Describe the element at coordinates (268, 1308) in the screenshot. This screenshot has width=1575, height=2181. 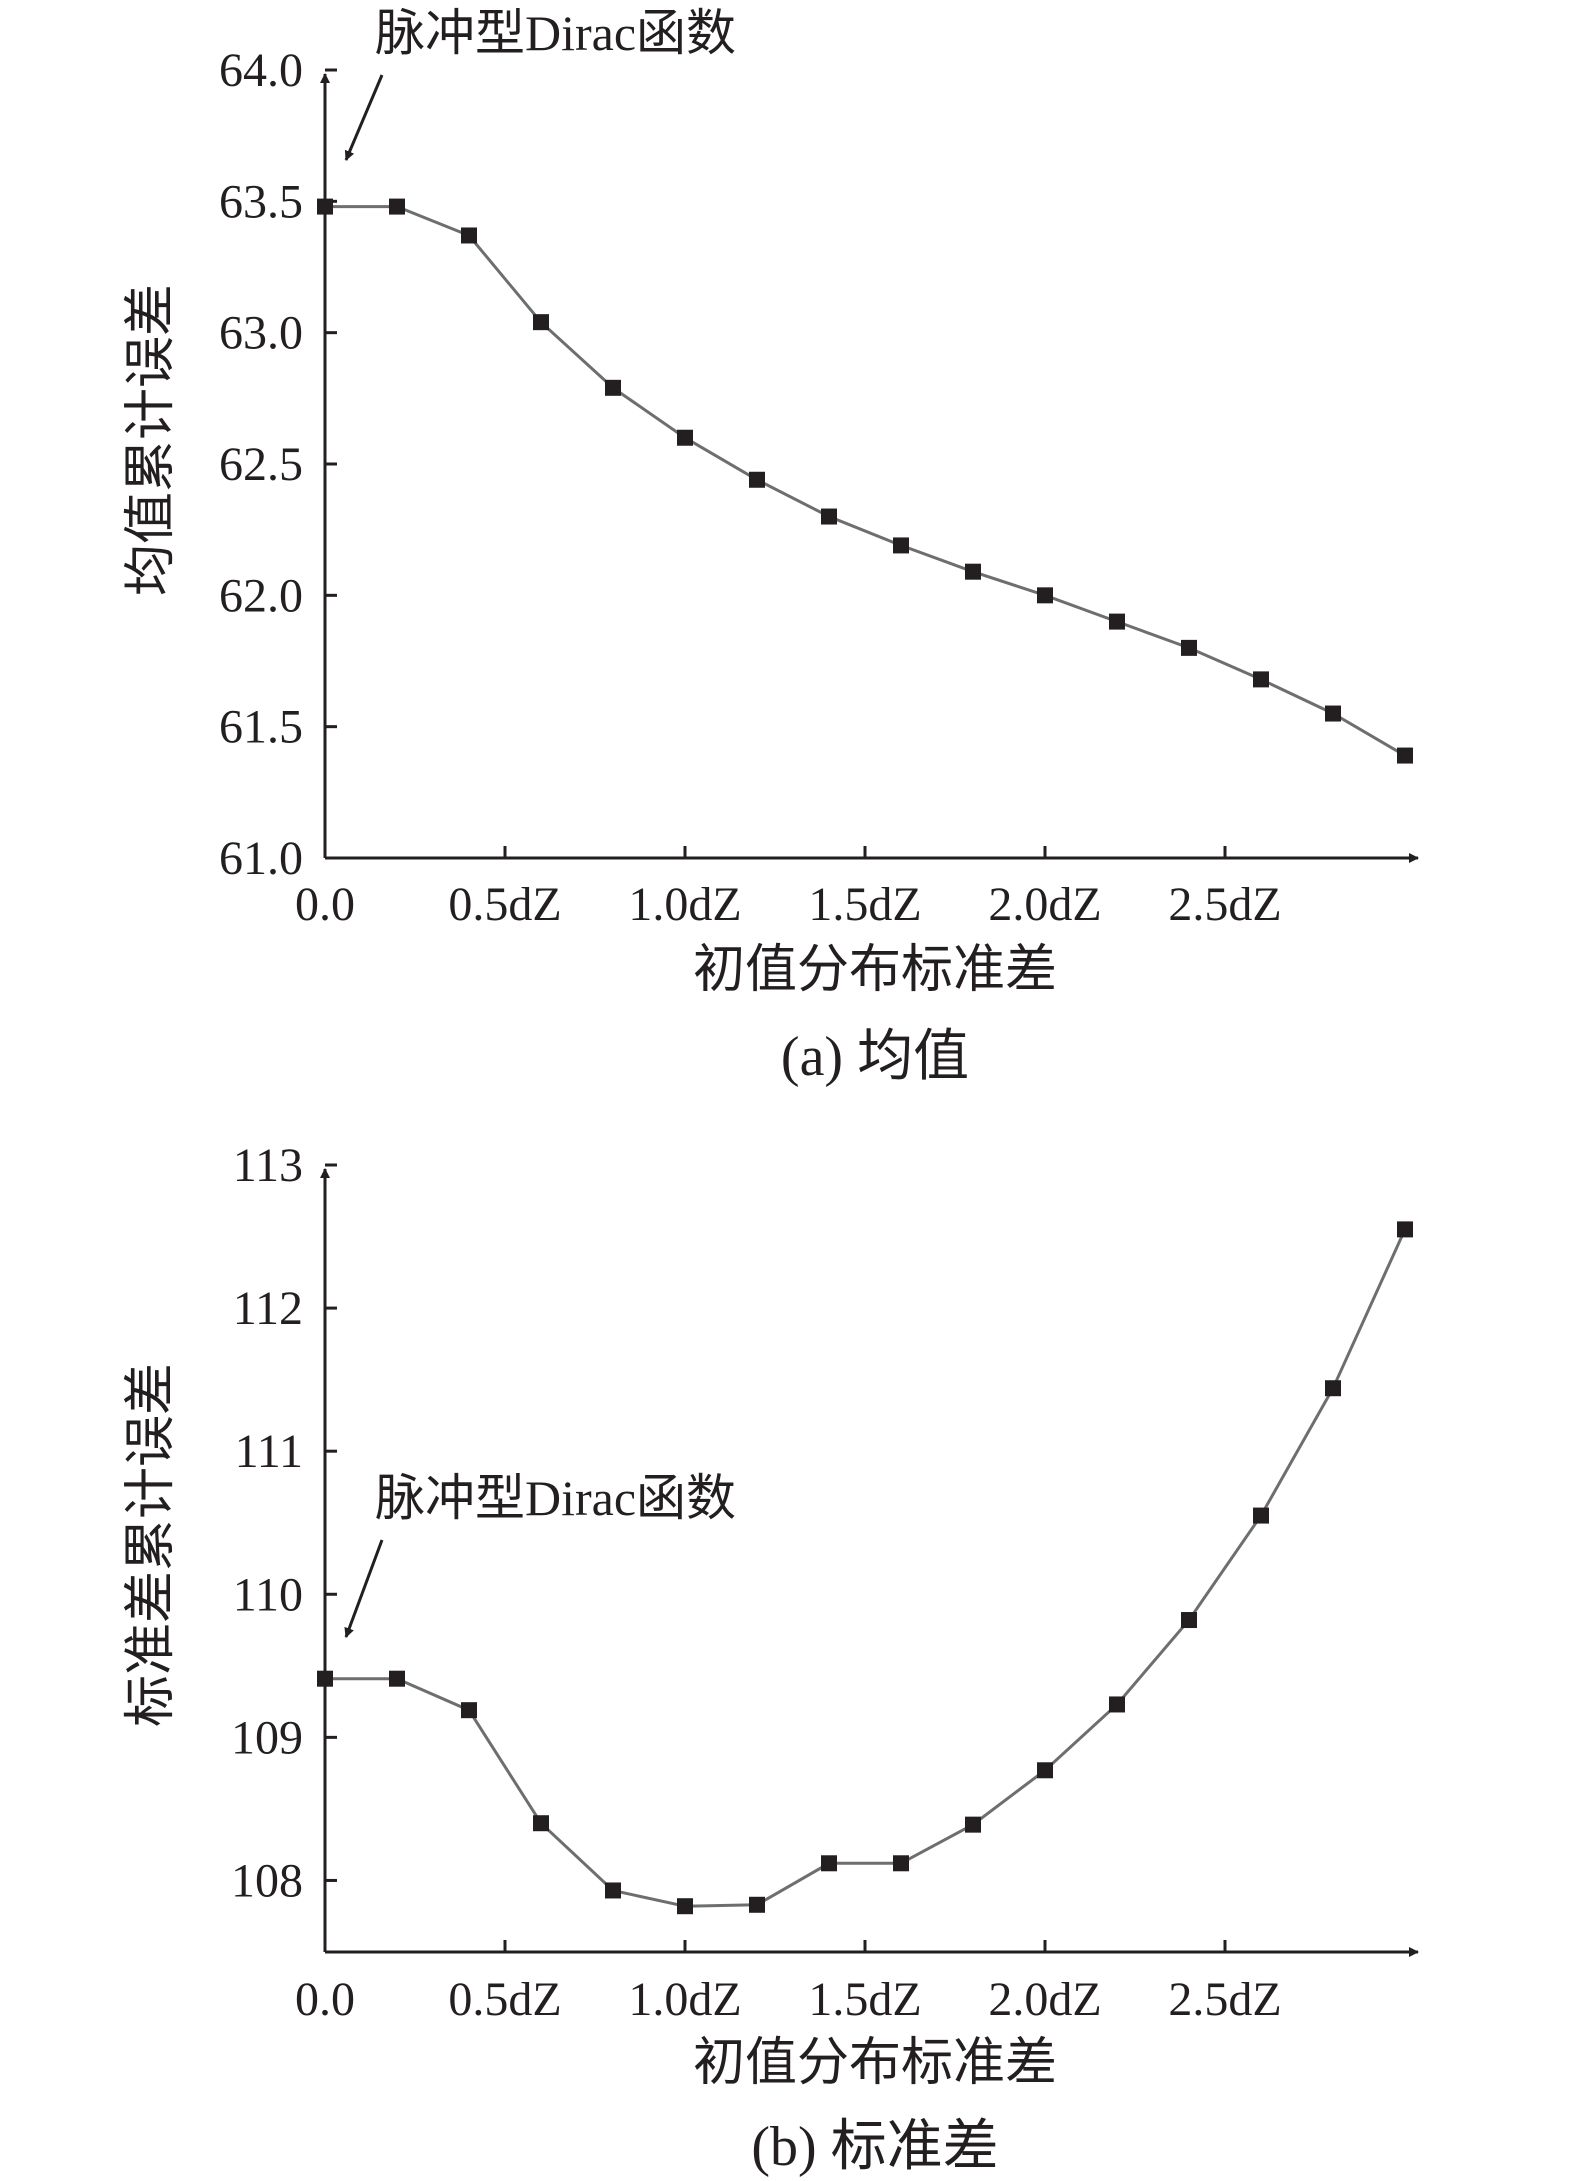
I see `y-tick-label: 112` at that location.